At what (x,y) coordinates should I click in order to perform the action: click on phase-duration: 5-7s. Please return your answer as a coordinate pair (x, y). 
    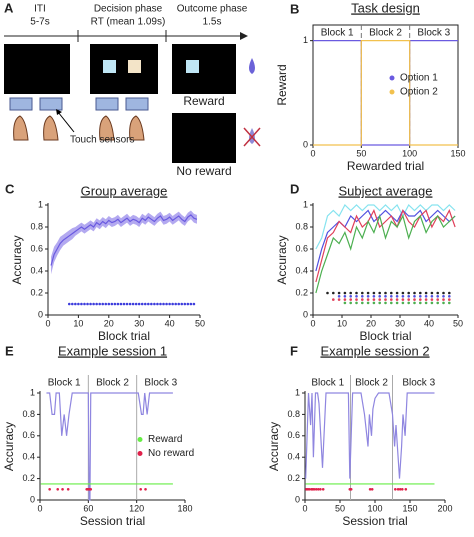
    Looking at the image, I should click on (39, 22).